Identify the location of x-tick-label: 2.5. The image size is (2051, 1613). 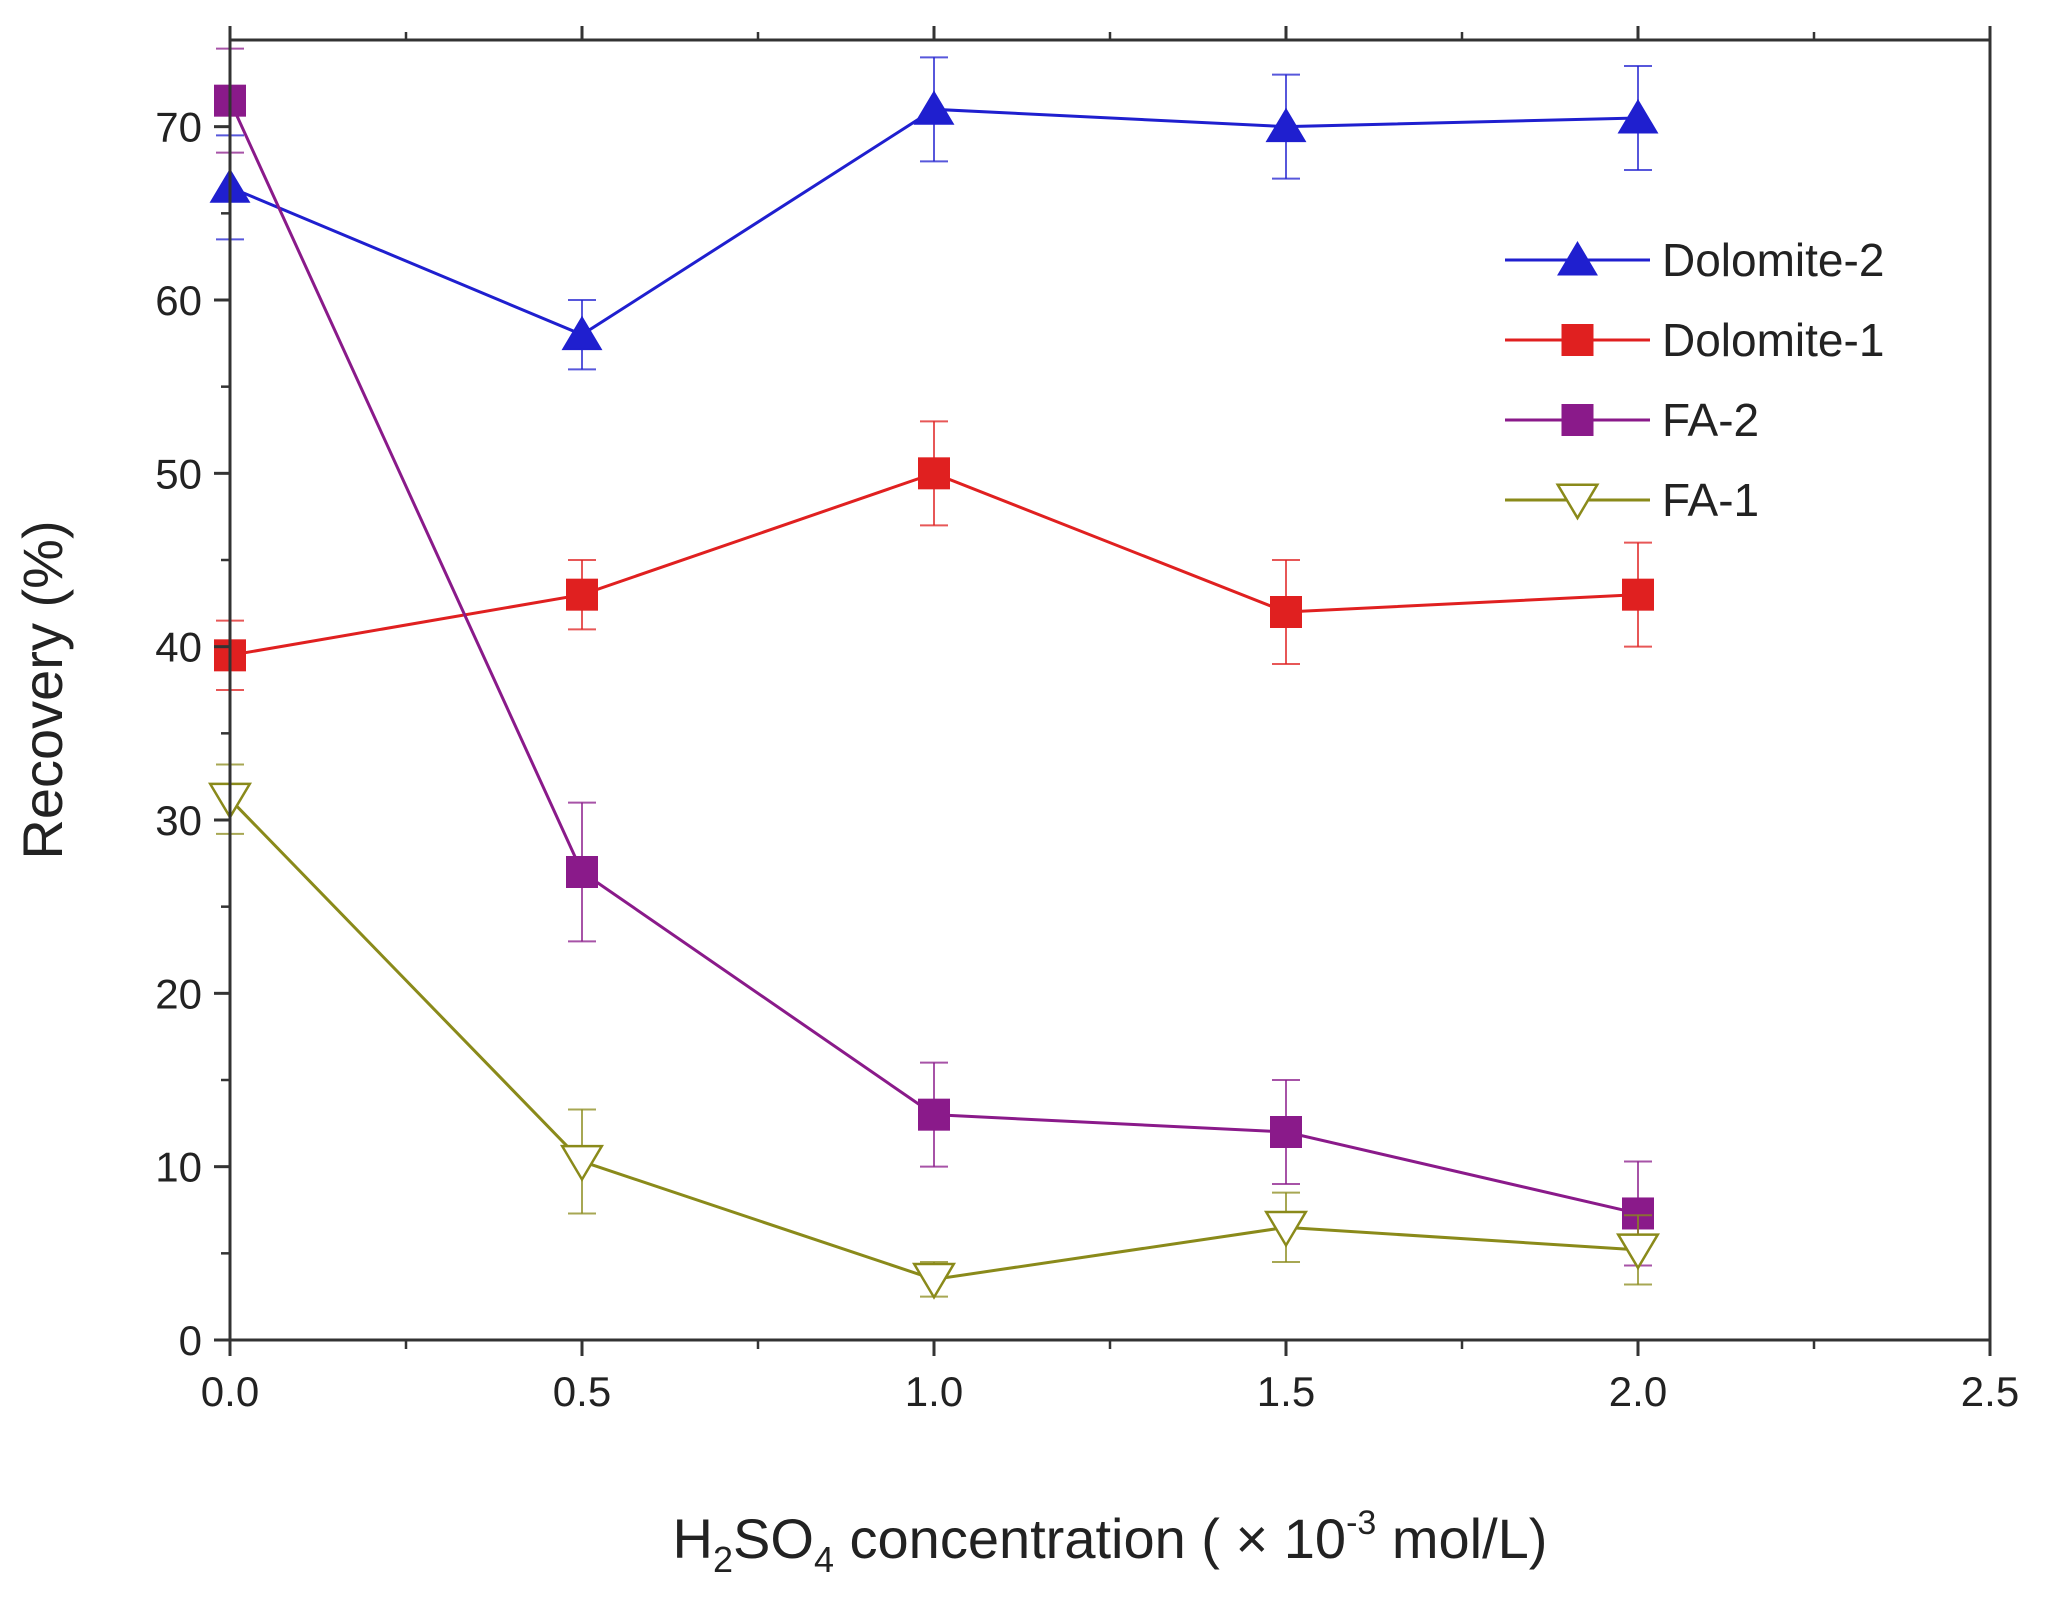
(1990, 1391).